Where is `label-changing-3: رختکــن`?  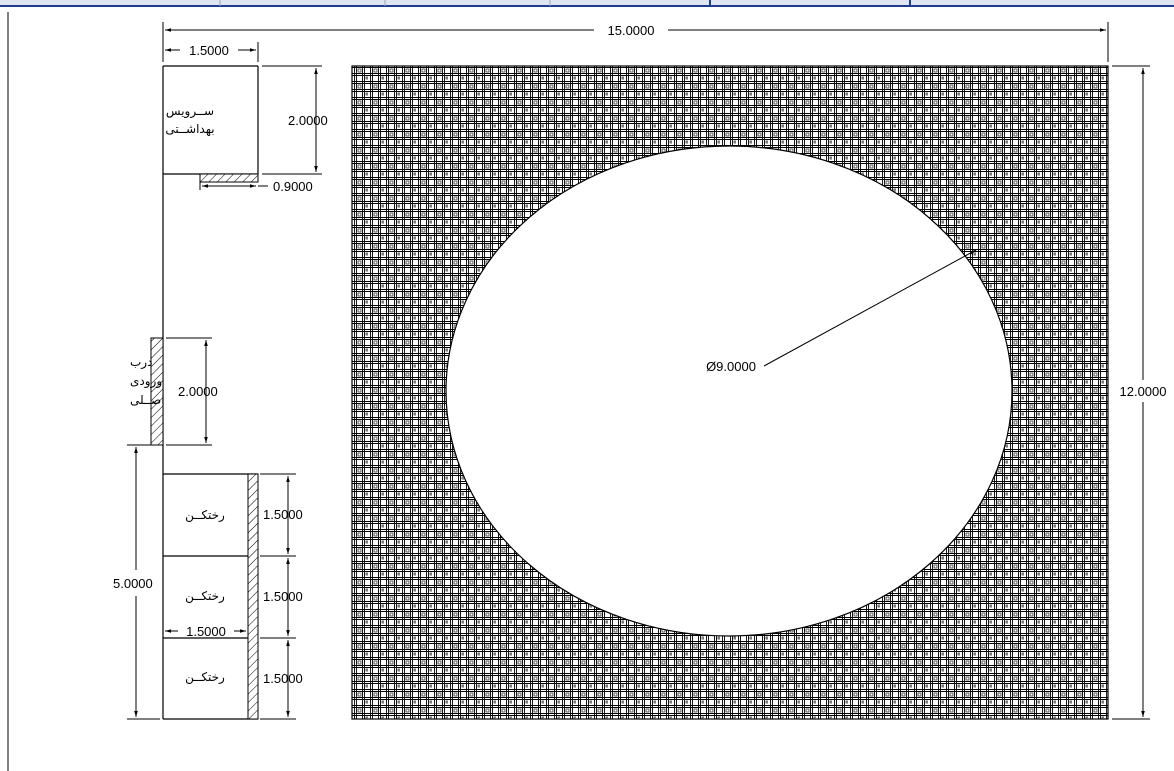 label-changing-3: رختکــن is located at coordinates (205, 677).